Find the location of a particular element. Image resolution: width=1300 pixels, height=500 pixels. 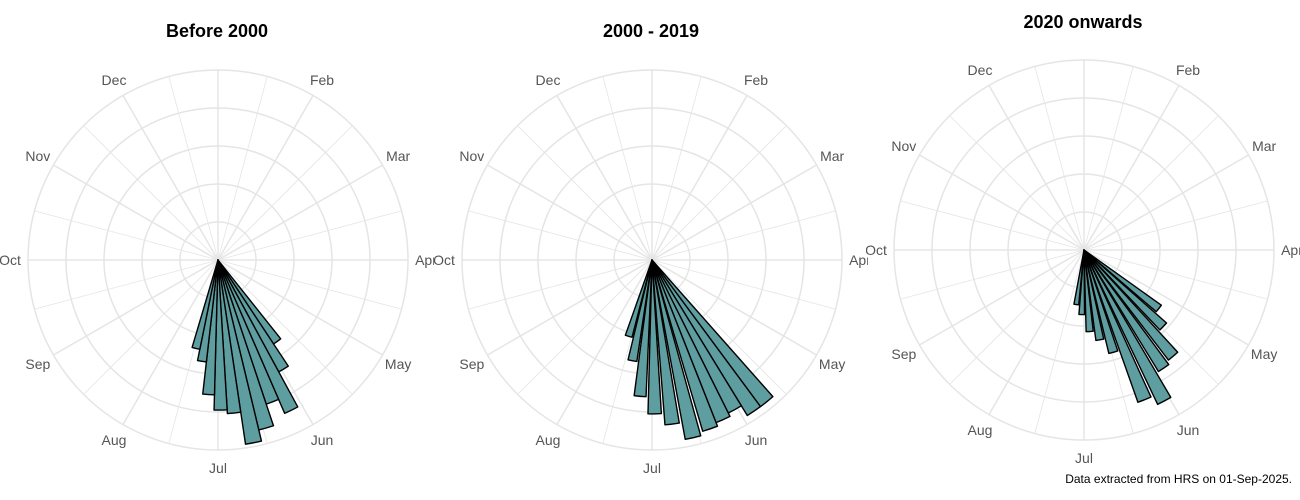

data-source-caption: Data extracted from HRS on 01-Sep-2025. is located at coordinates (1178, 479).